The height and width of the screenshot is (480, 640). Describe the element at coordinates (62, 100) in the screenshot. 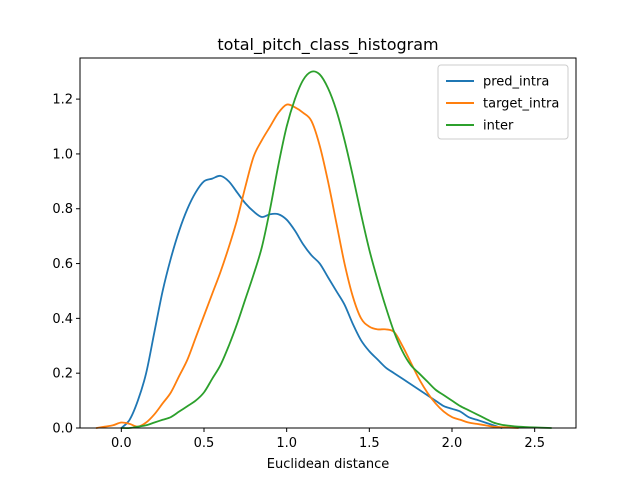

I see `y-tick-label: 1.2` at that location.